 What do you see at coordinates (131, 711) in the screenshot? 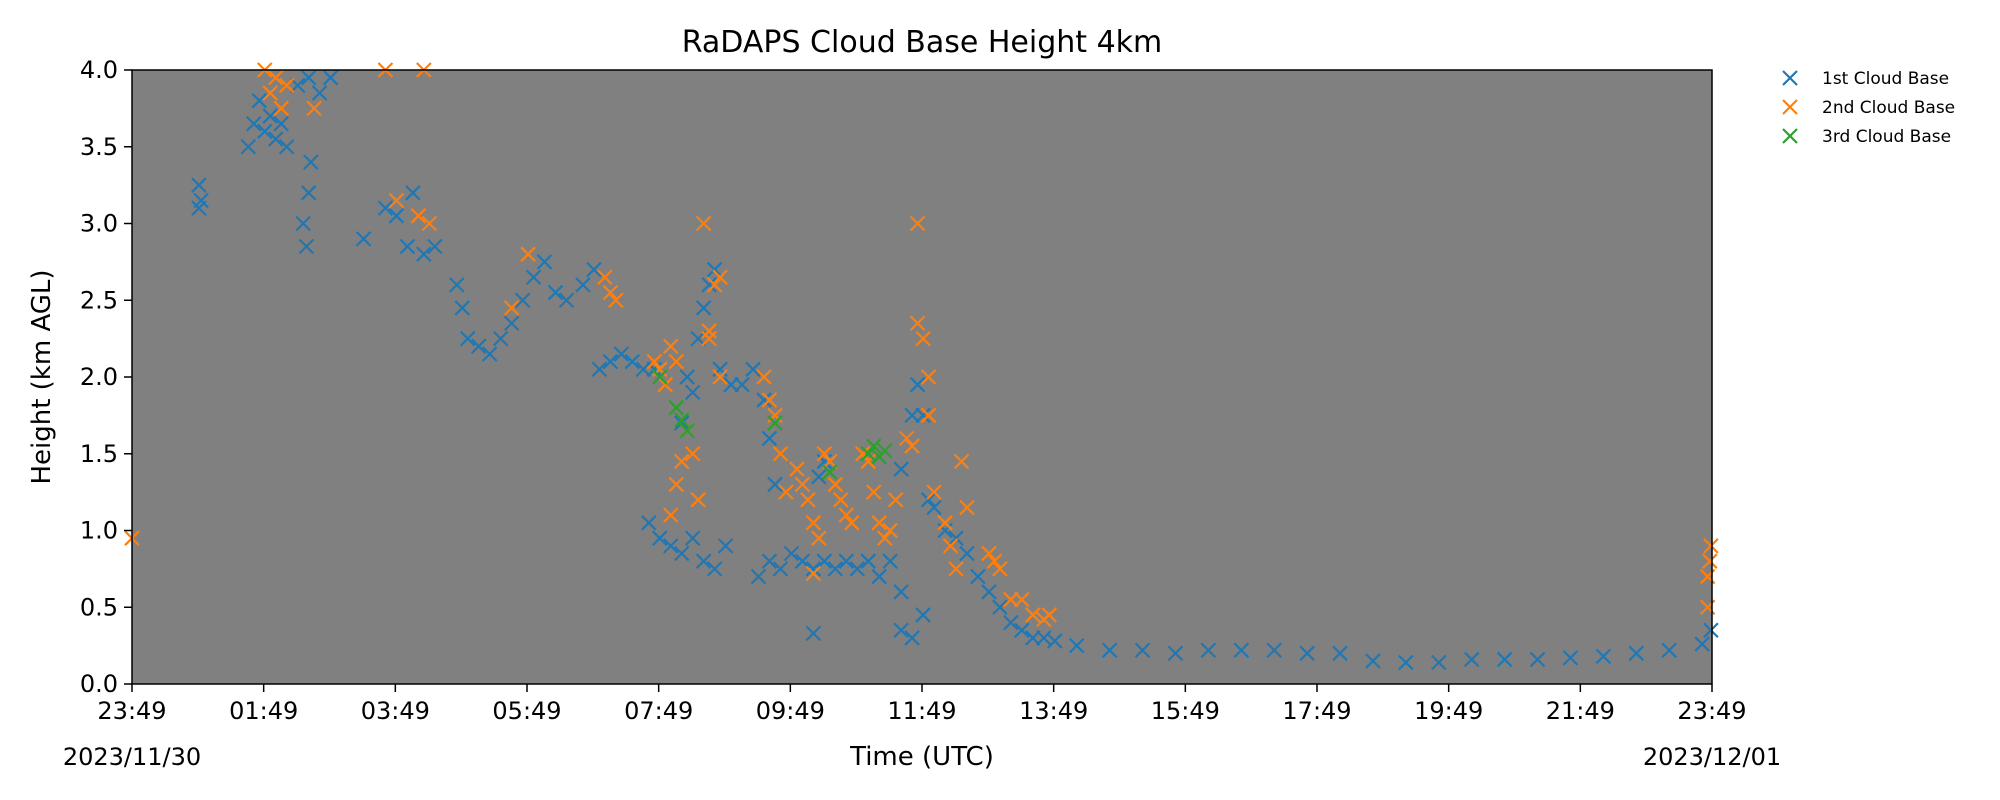
I see `x-tick-label: 23:49` at bounding box center [131, 711].